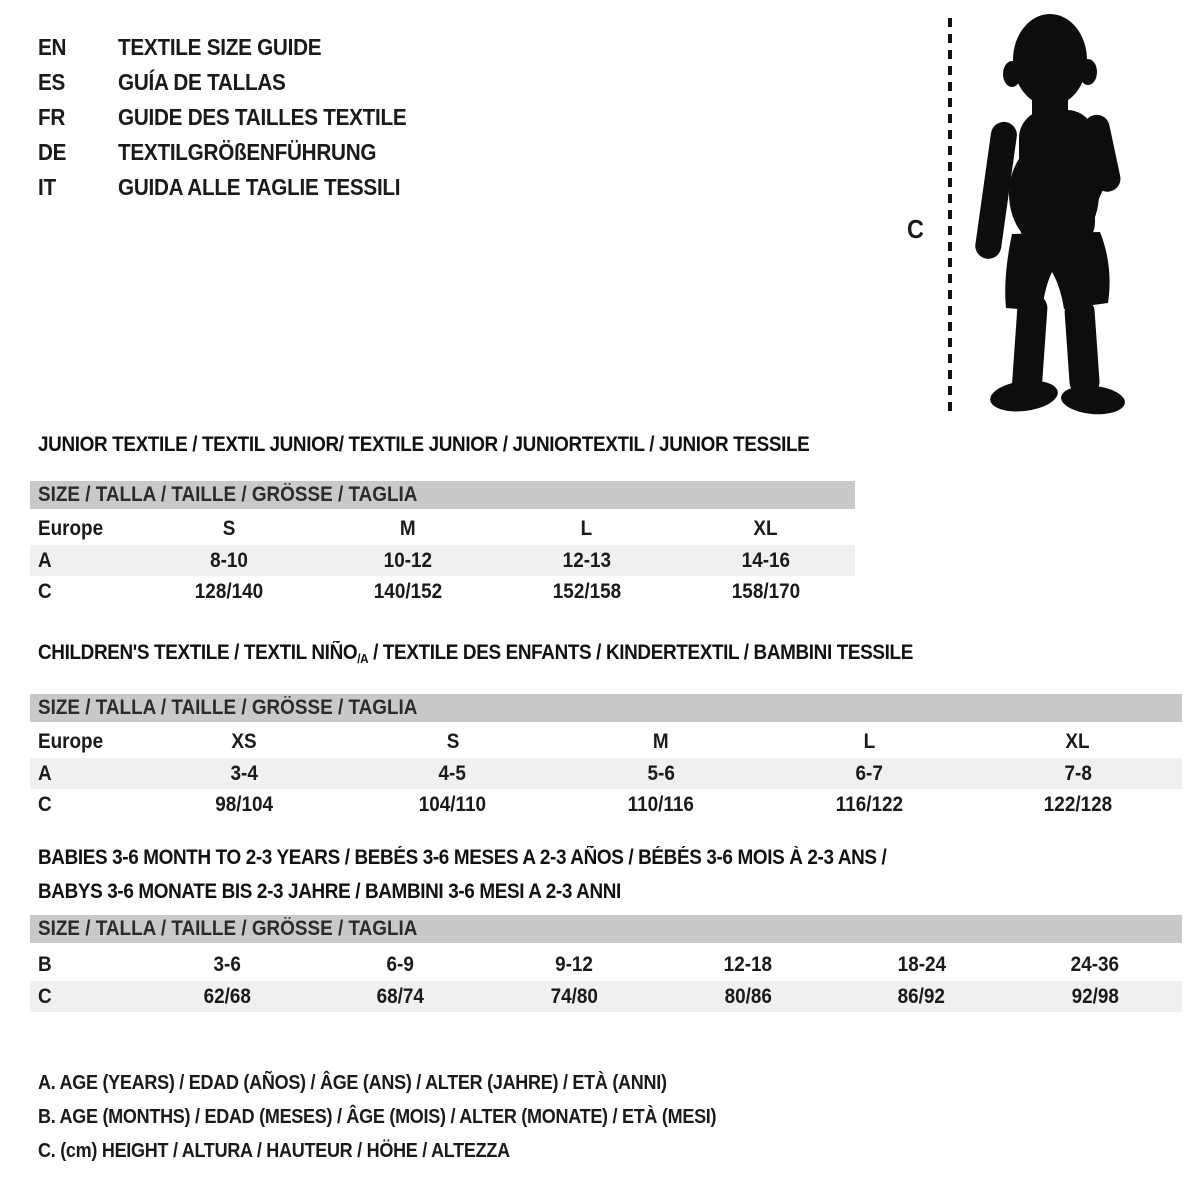 This screenshot has height=1200, width=1200. Describe the element at coordinates (52, 117) in the screenshot. I see `language-code: FR` at that location.